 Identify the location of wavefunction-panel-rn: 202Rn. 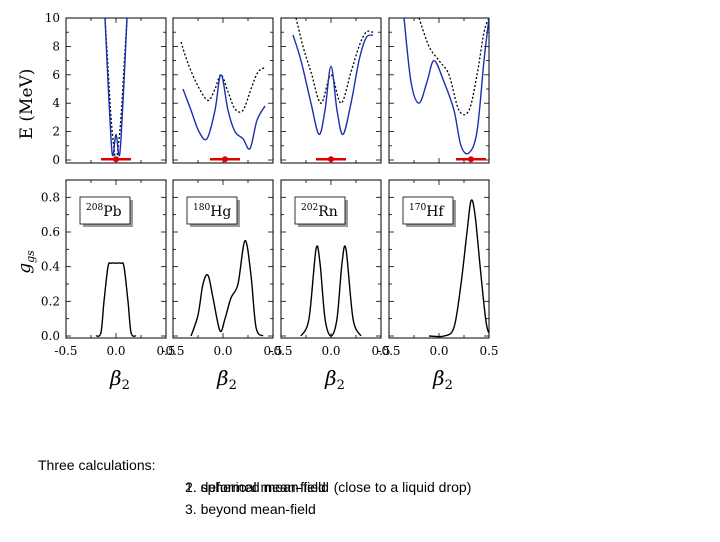
(331, 259).